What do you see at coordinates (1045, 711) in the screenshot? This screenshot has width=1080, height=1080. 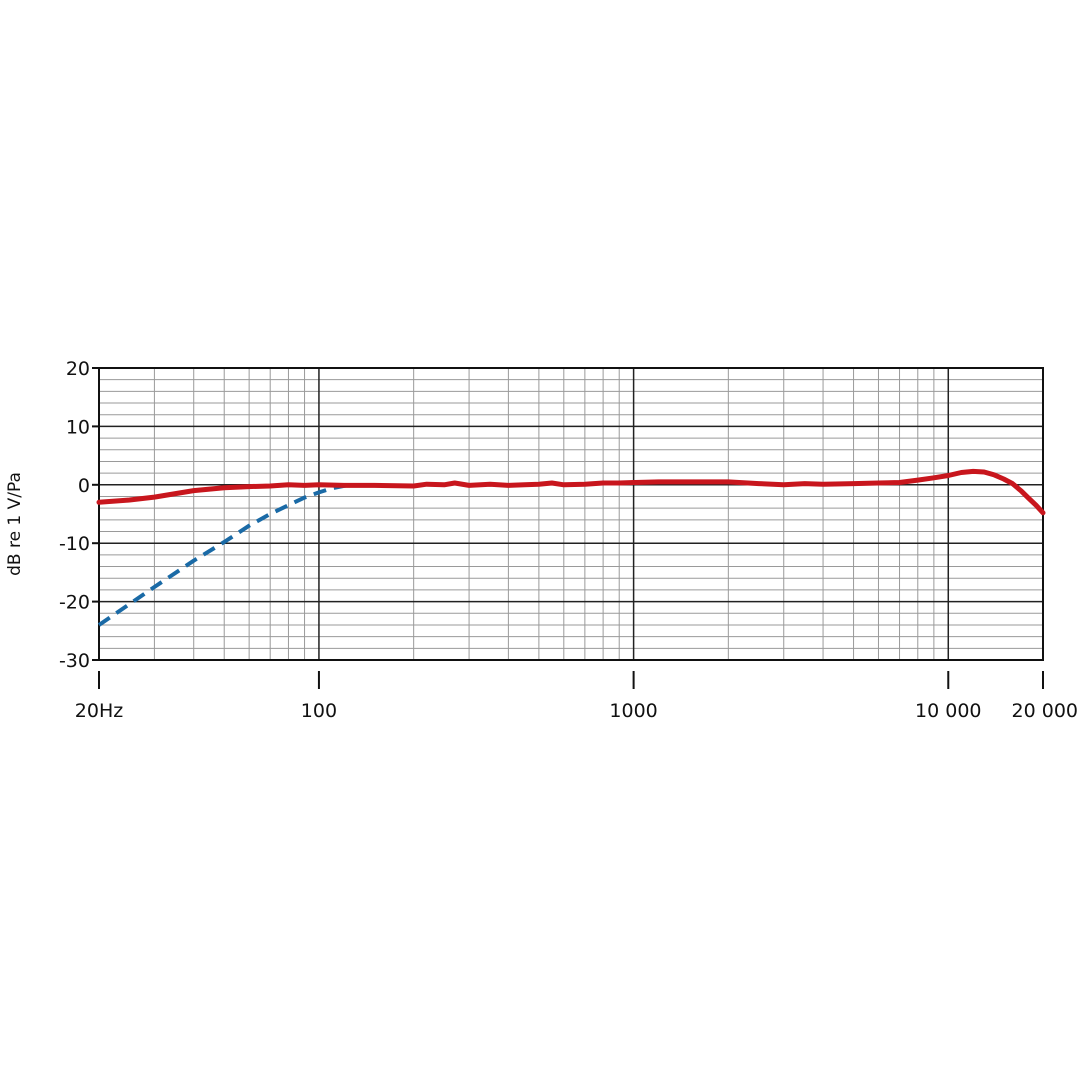 I see `x-tick-label: 20 000` at bounding box center [1045, 711].